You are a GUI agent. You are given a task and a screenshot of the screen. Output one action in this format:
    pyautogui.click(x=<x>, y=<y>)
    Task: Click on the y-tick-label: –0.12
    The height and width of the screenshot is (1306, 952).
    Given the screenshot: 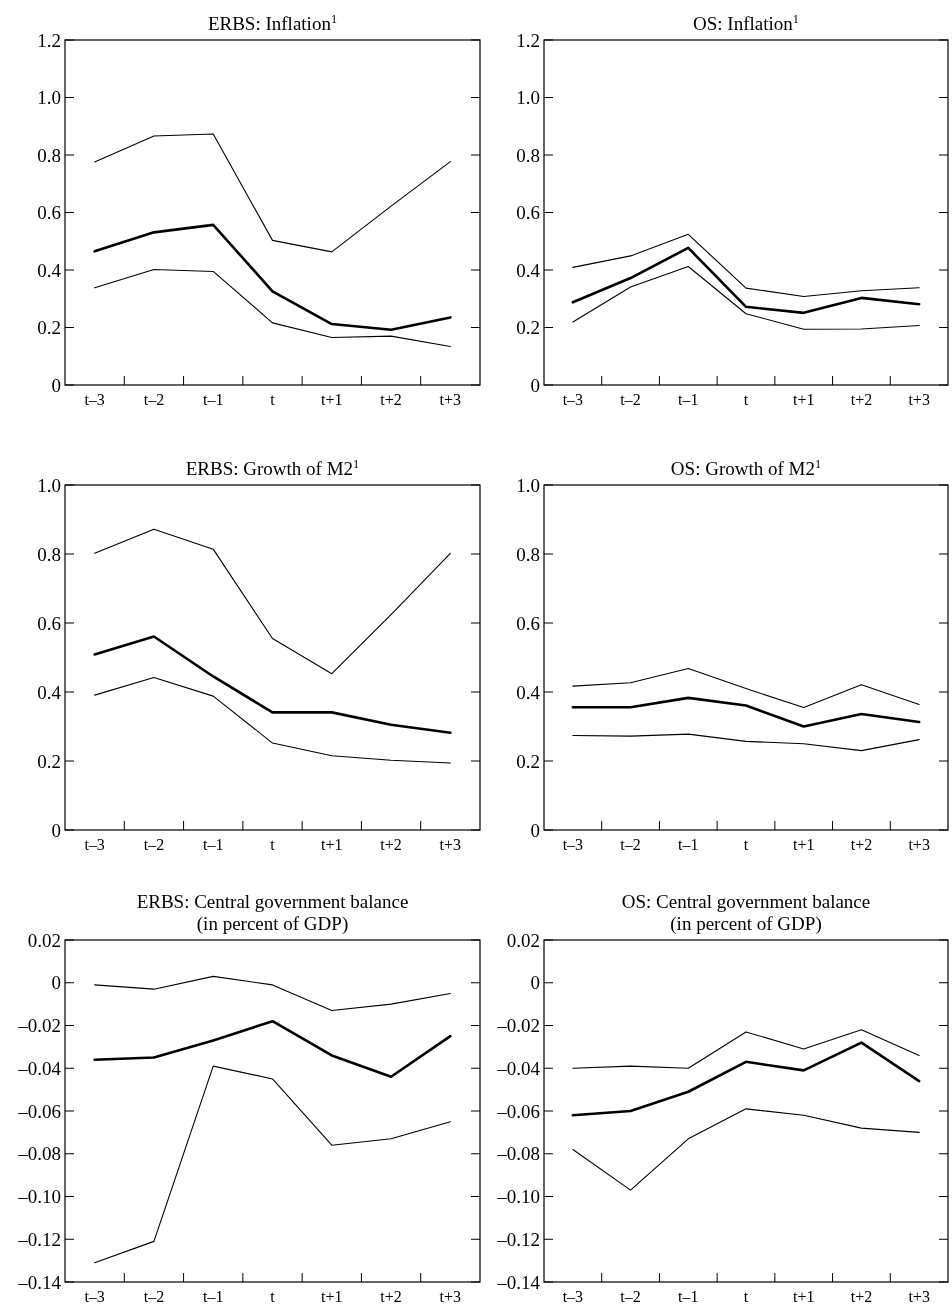 What is the action you would take?
    pyautogui.click(x=39, y=1239)
    